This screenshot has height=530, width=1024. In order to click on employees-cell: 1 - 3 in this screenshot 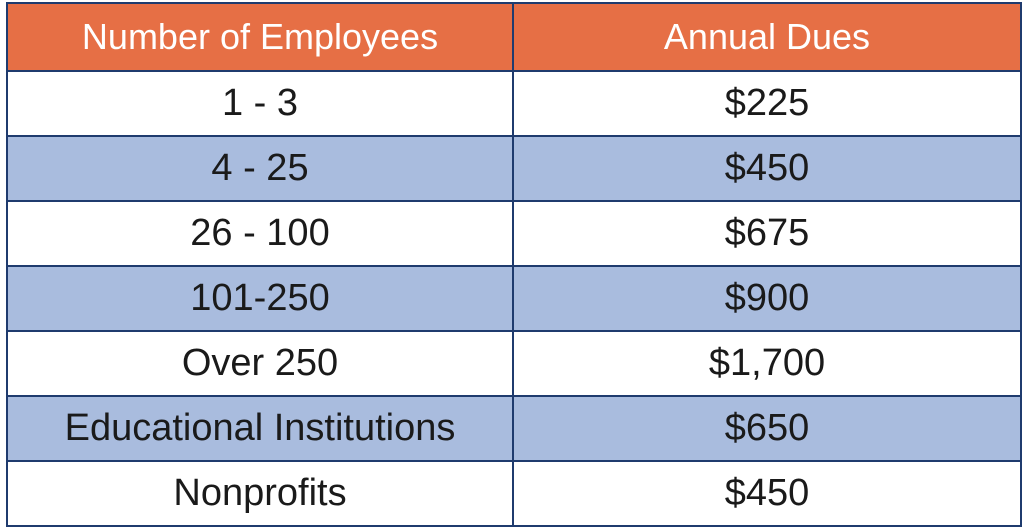, I will do `click(260, 103)`.